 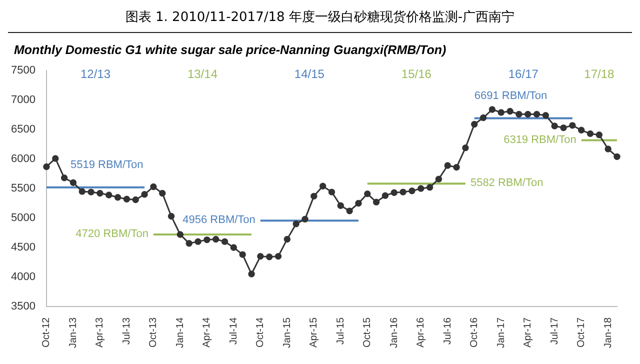 What do you see at coordinates (23, 159) in the screenshot?
I see `y-tick-label: 6000` at bounding box center [23, 159].